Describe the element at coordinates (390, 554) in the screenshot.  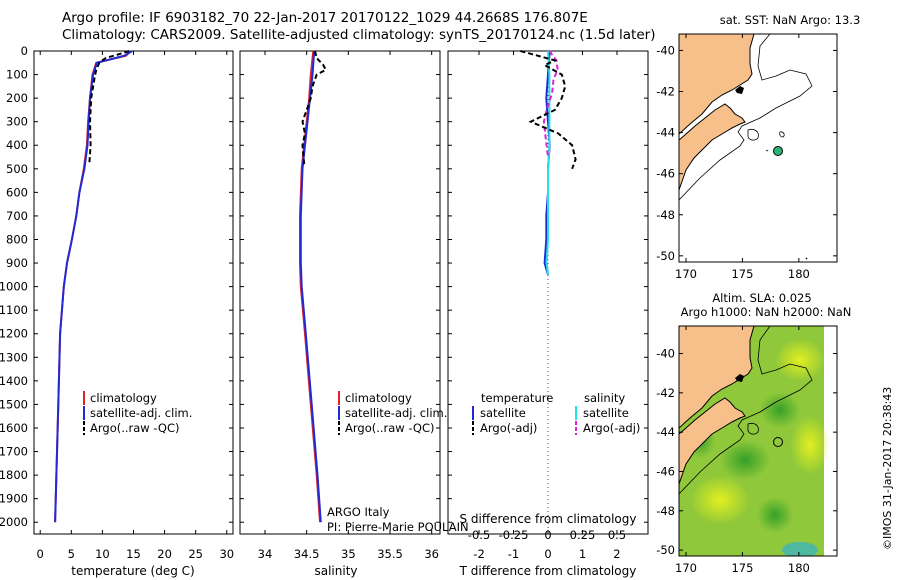
I see `x-tick-label: 35.5` at that location.